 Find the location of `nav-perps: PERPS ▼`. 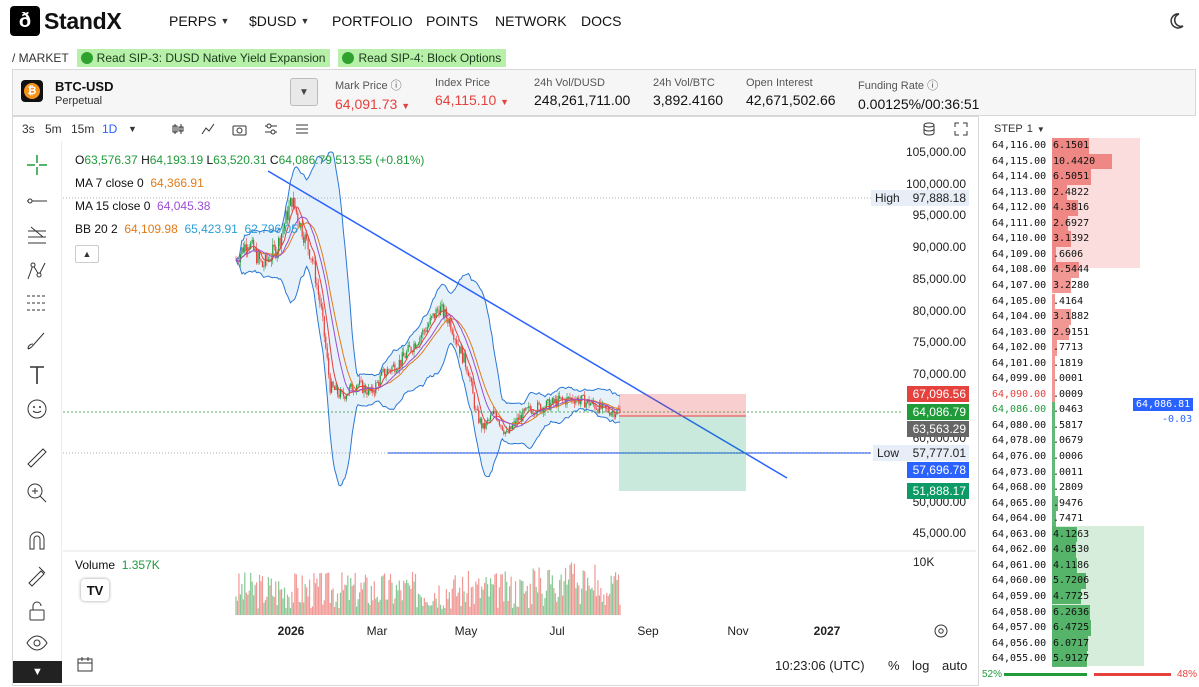

nav-perps: PERPS ▼ is located at coordinates (199, 21).